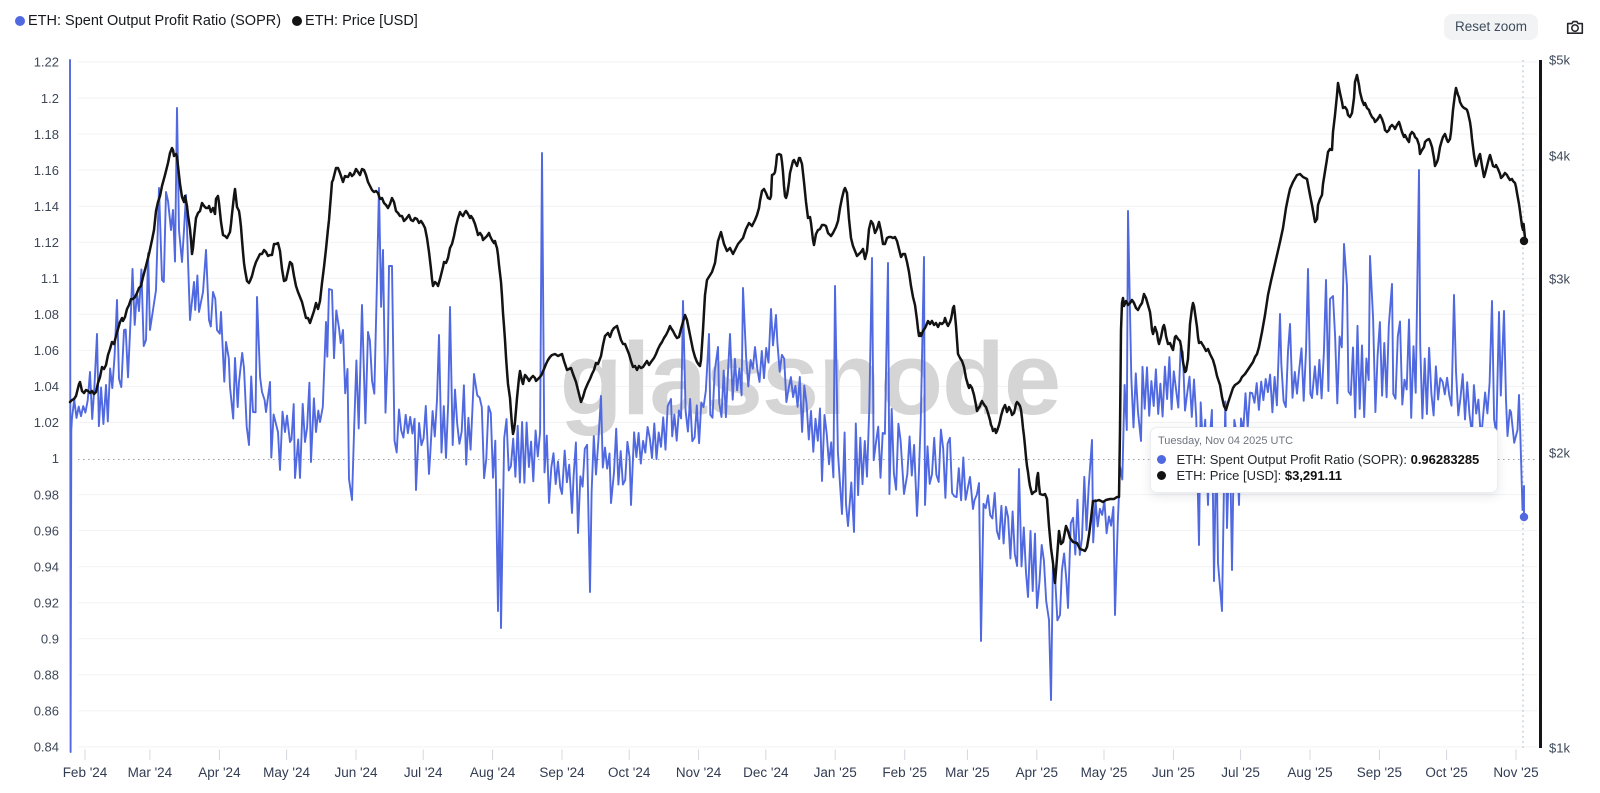 The width and height of the screenshot is (1600, 793). What do you see at coordinates (46, 711) in the screenshot?
I see `svg-text: 0.86` at bounding box center [46, 711].